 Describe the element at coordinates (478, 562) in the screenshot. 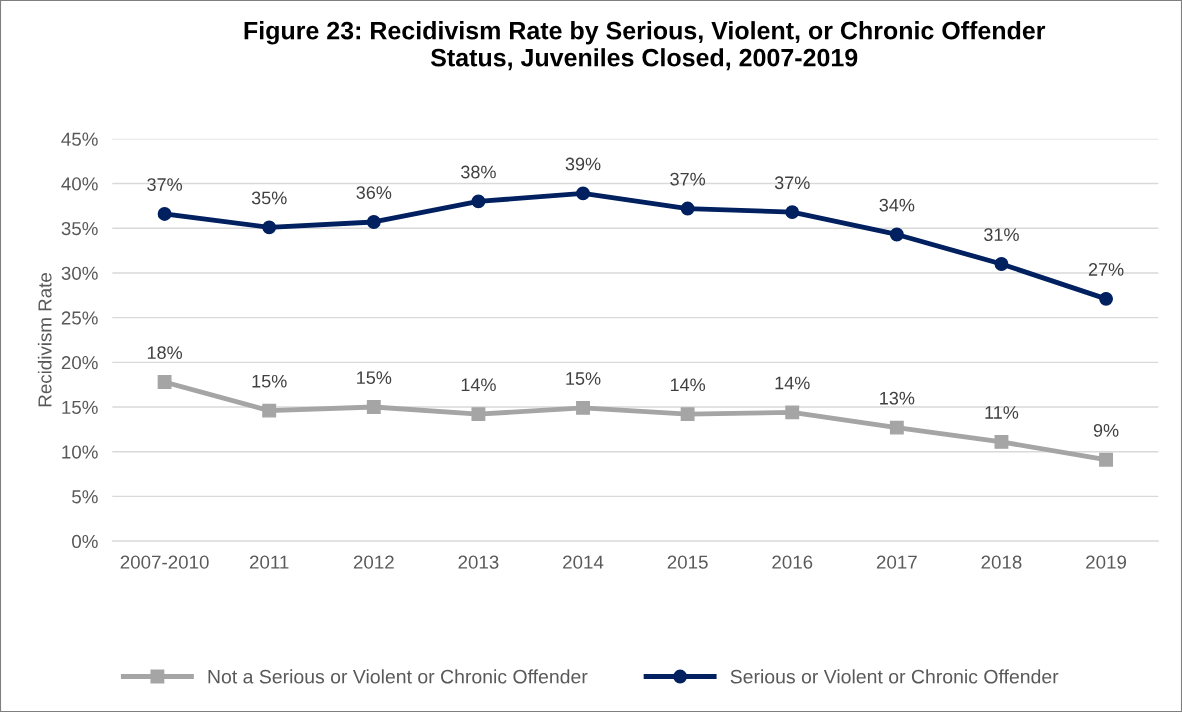

I see `x-tick-label: 2013` at that location.